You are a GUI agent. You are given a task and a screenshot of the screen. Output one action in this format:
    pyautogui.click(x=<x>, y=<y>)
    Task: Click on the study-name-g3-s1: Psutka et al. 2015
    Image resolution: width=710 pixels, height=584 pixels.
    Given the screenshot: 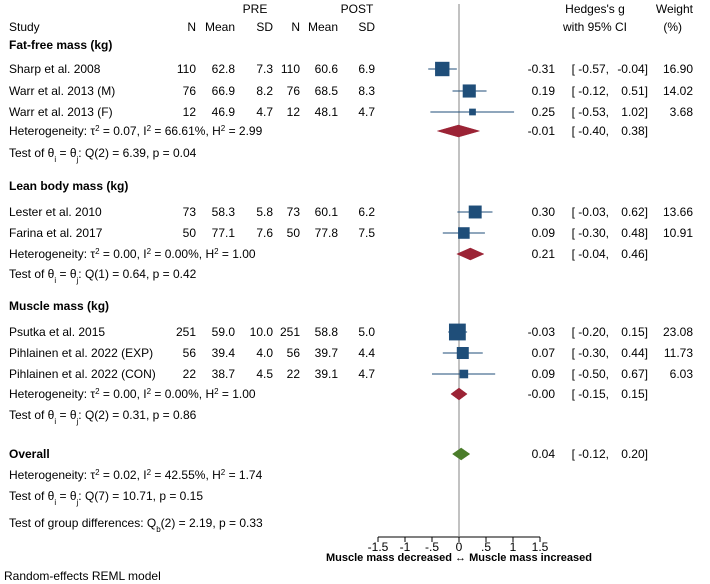 What is the action you would take?
    pyautogui.click(x=57, y=332)
    